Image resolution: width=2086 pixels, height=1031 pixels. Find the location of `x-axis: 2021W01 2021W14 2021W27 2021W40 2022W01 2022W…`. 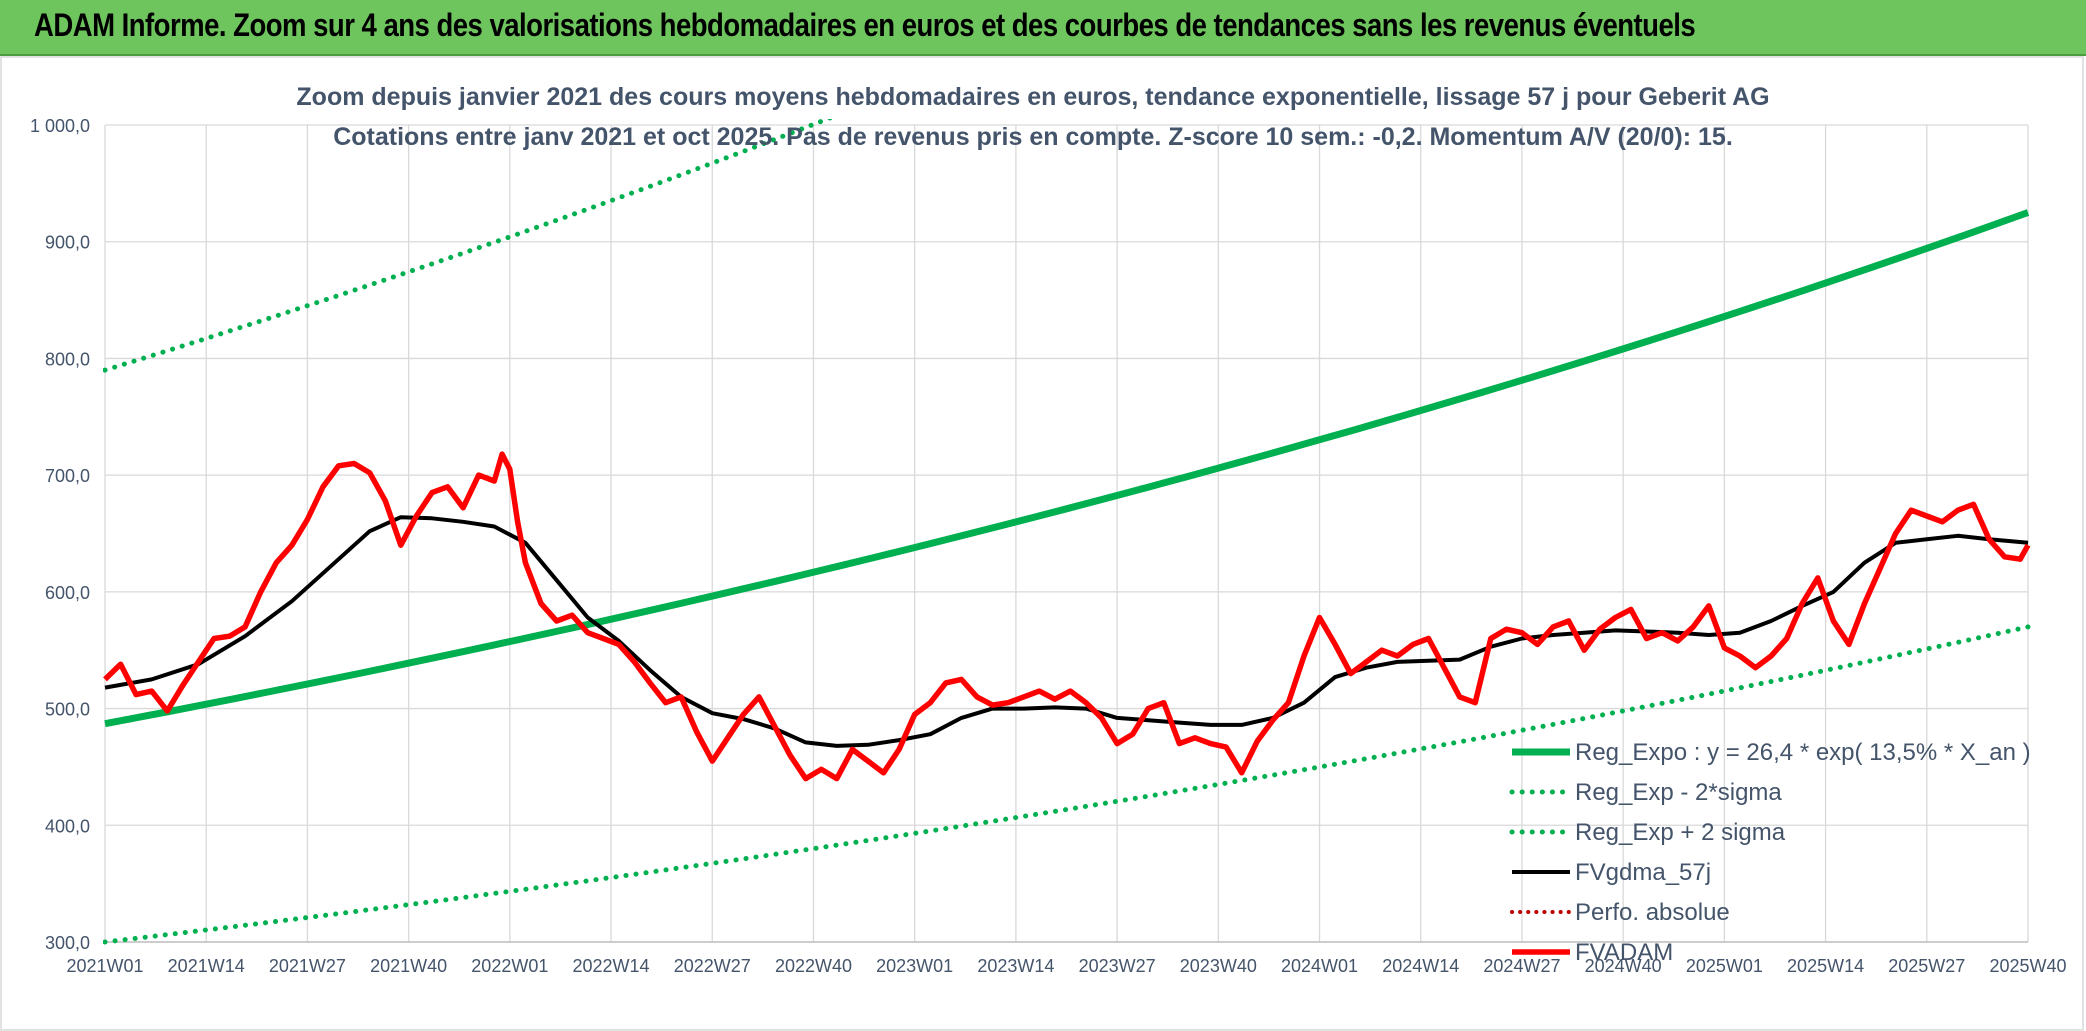

x-axis: 2021W01 2021W14 2021W27 2021W40 2022W01 2022W… is located at coordinates (1066, 958).